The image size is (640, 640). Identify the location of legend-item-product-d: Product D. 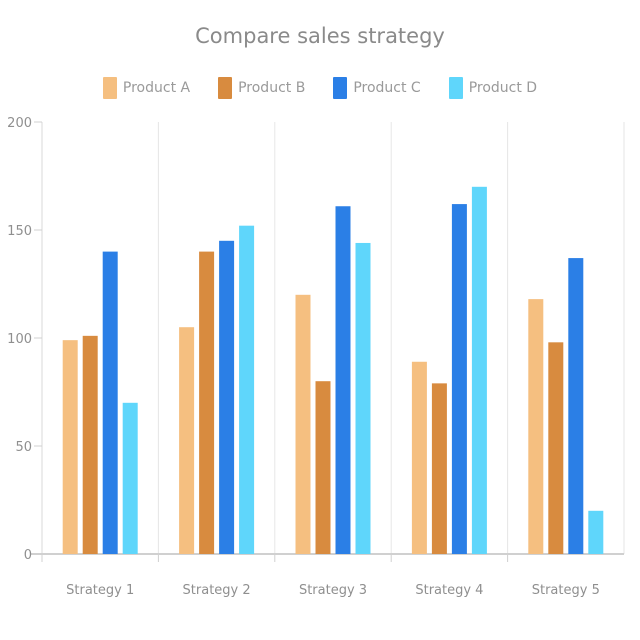
(493, 88).